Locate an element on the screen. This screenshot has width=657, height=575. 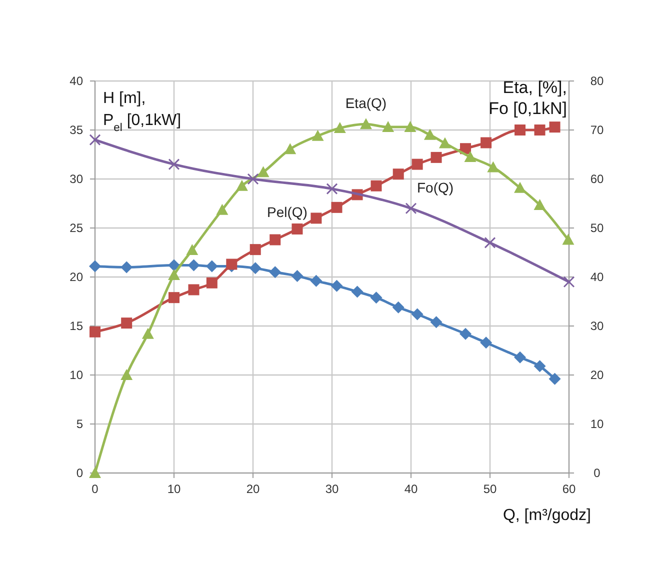
y2-tick-label: 60 is located at coordinates (597, 179).